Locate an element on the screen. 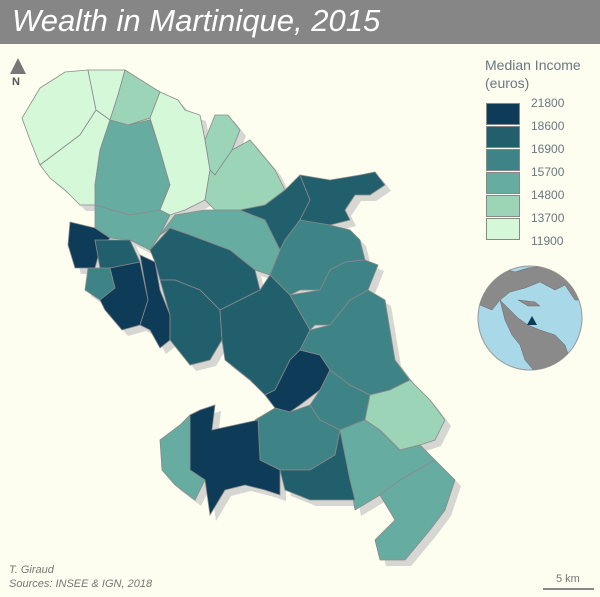 The image size is (600, 597). sources: Sources: INSEE & IGN, 2018 is located at coordinates (81, 584).